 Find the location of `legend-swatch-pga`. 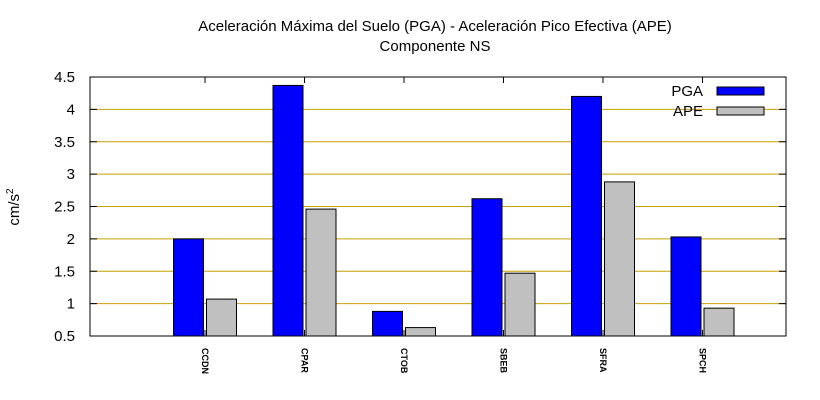

legend-swatch-pga is located at coordinates (740, 91).